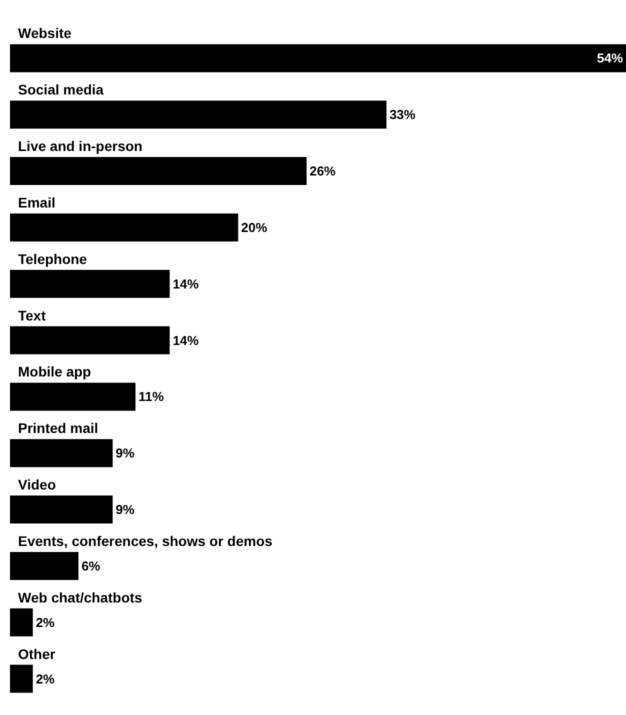  What do you see at coordinates (37, 484) in the screenshot?
I see `y-tick-label: Video` at bounding box center [37, 484].